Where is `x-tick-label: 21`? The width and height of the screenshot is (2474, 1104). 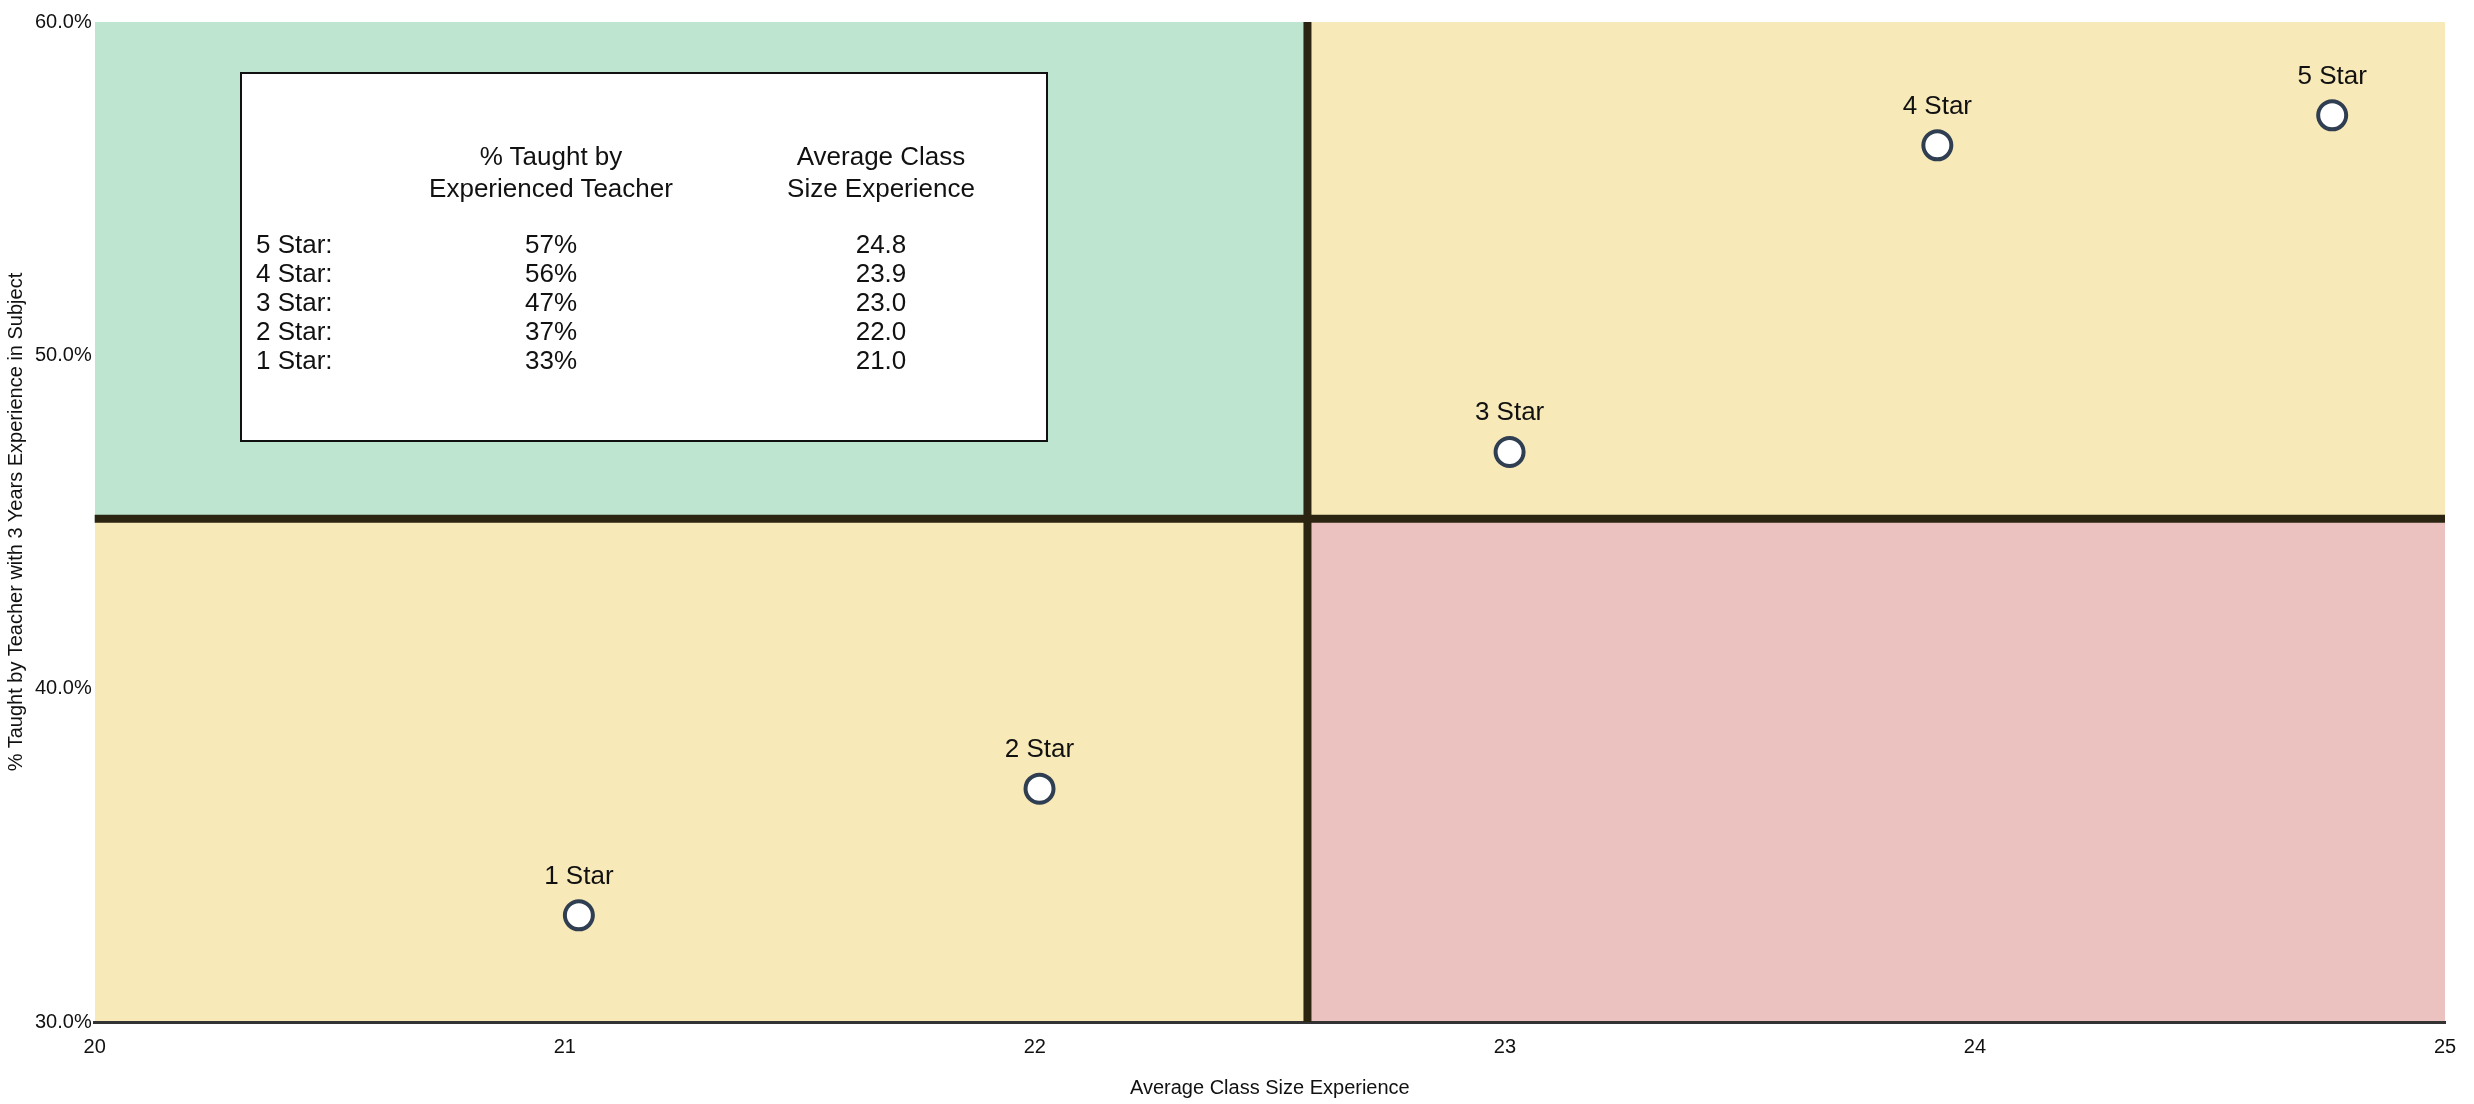 x-tick-label: 21 is located at coordinates (564, 1045).